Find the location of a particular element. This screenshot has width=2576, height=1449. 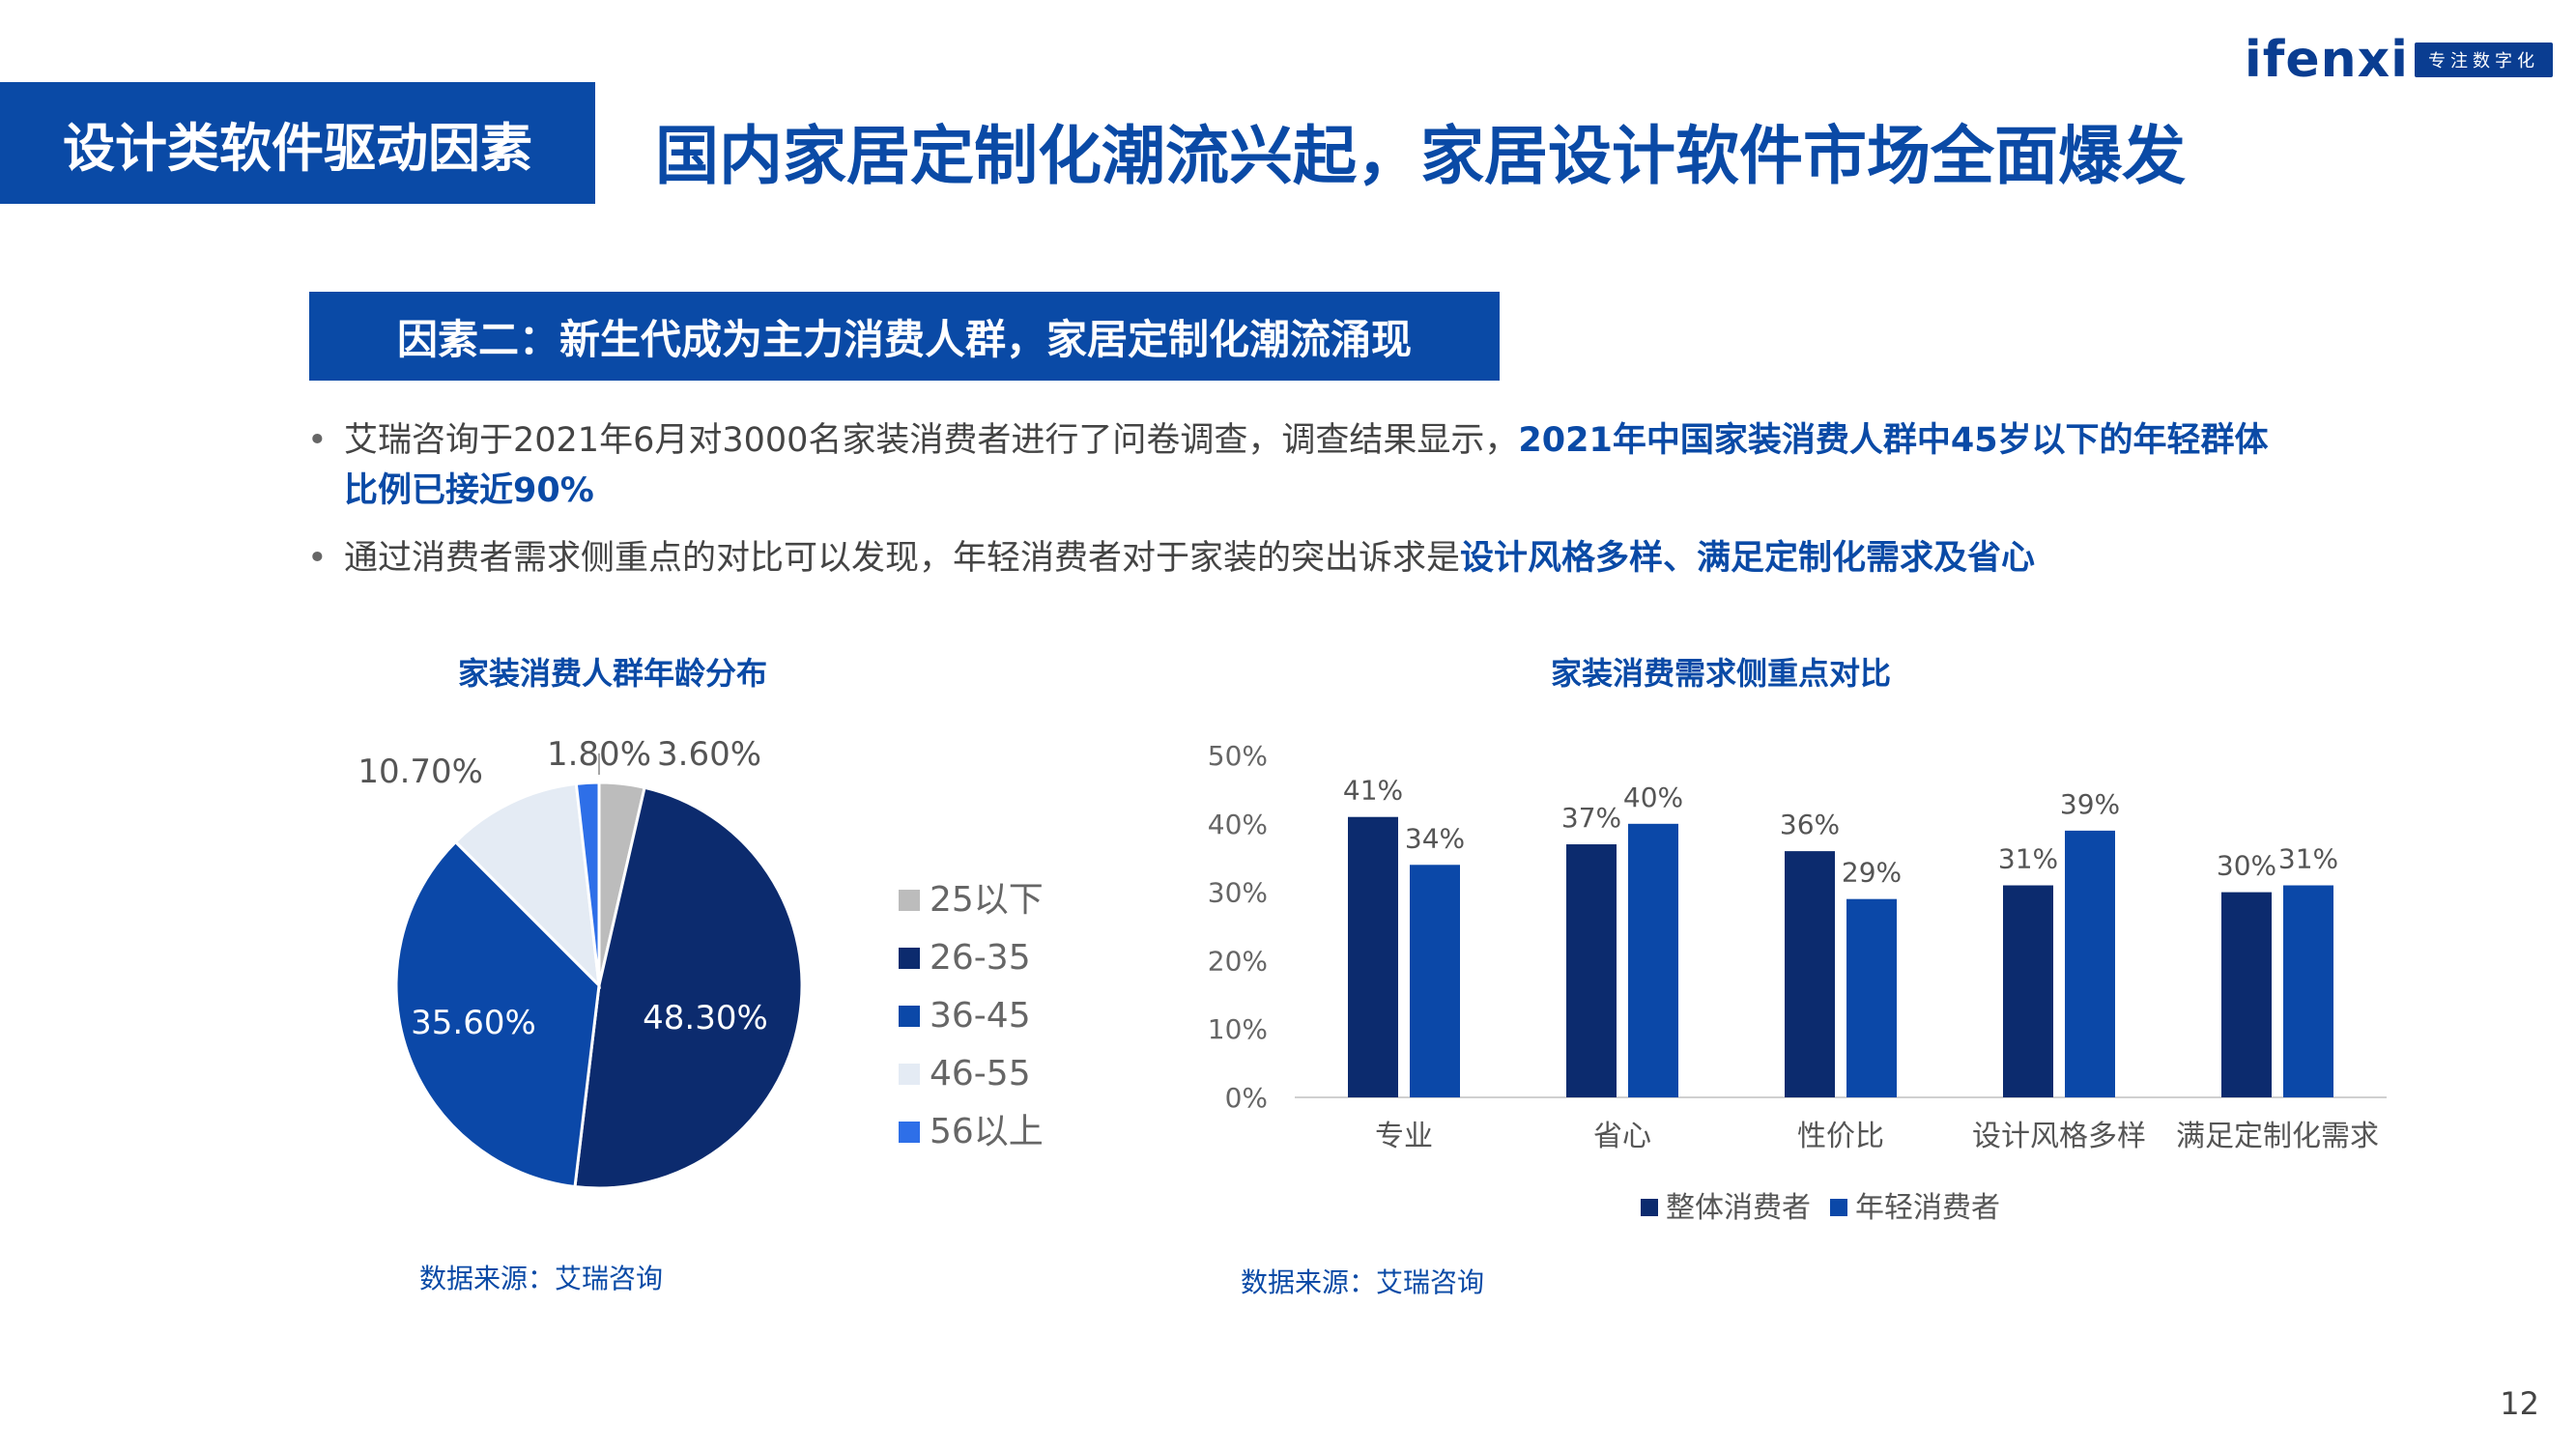

pie-data-label: 48.30% is located at coordinates (706, 1018).